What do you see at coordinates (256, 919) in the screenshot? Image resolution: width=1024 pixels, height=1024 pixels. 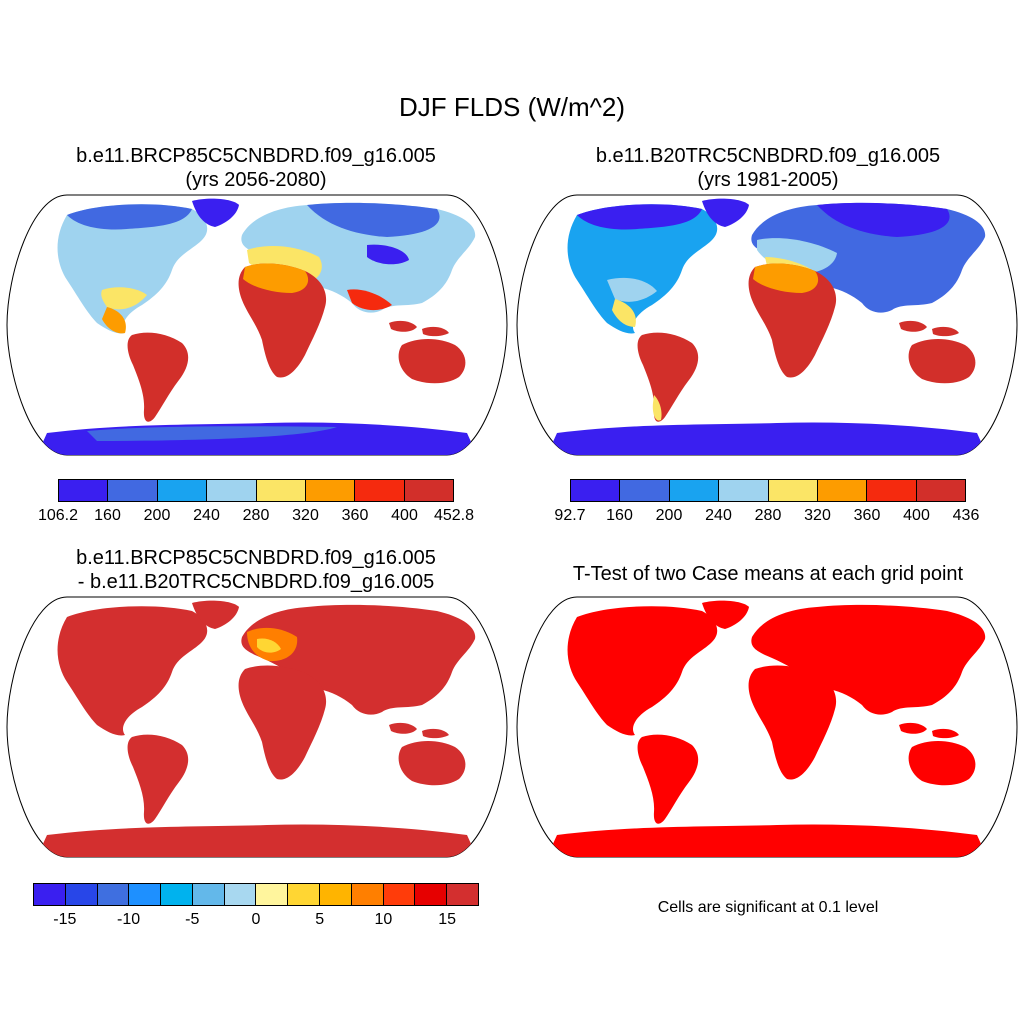 I see `cb3-tick-label: 0` at bounding box center [256, 919].